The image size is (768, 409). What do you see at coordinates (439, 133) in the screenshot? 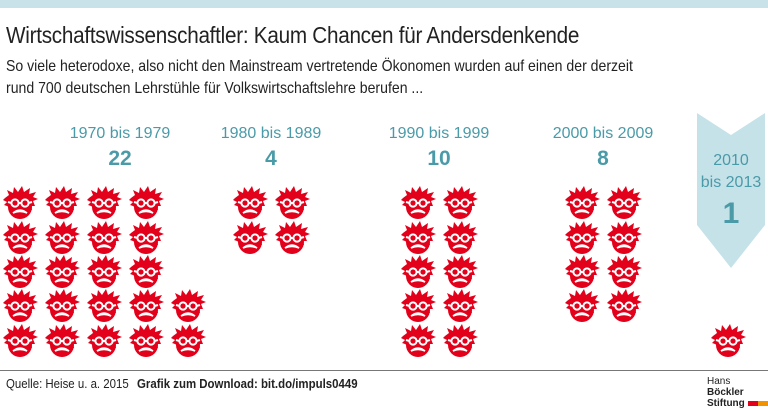
I see `period-label: 1990 bis 1999` at bounding box center [439, 133].